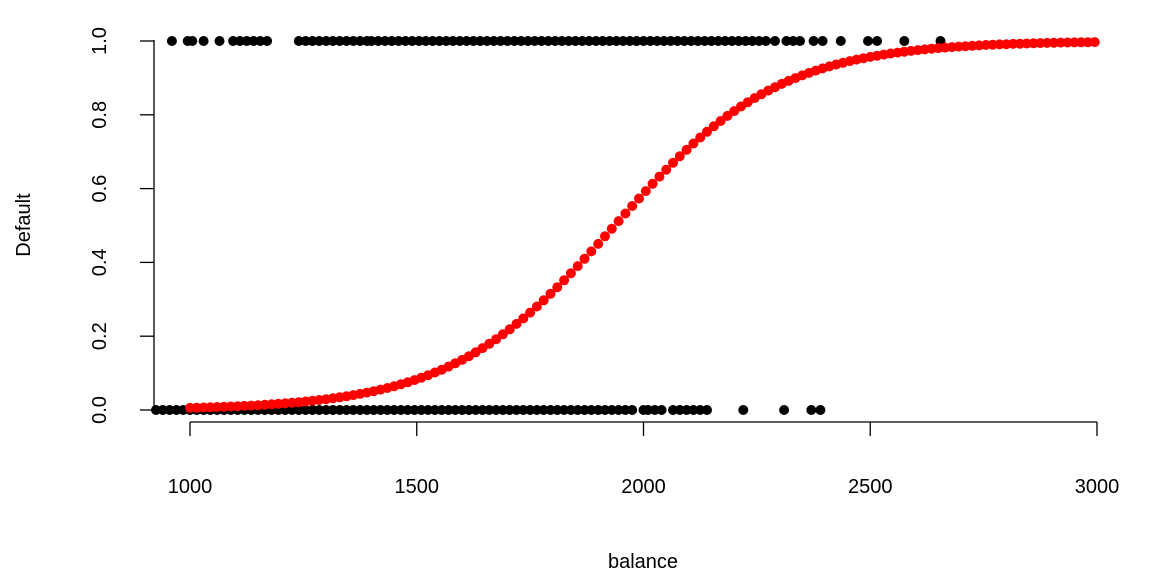 The width and height of the screenshot is (1152, 576). Describe the element at coordinates (24, 225) in the screenshot. I see `y-axis-title: Default` at that location.